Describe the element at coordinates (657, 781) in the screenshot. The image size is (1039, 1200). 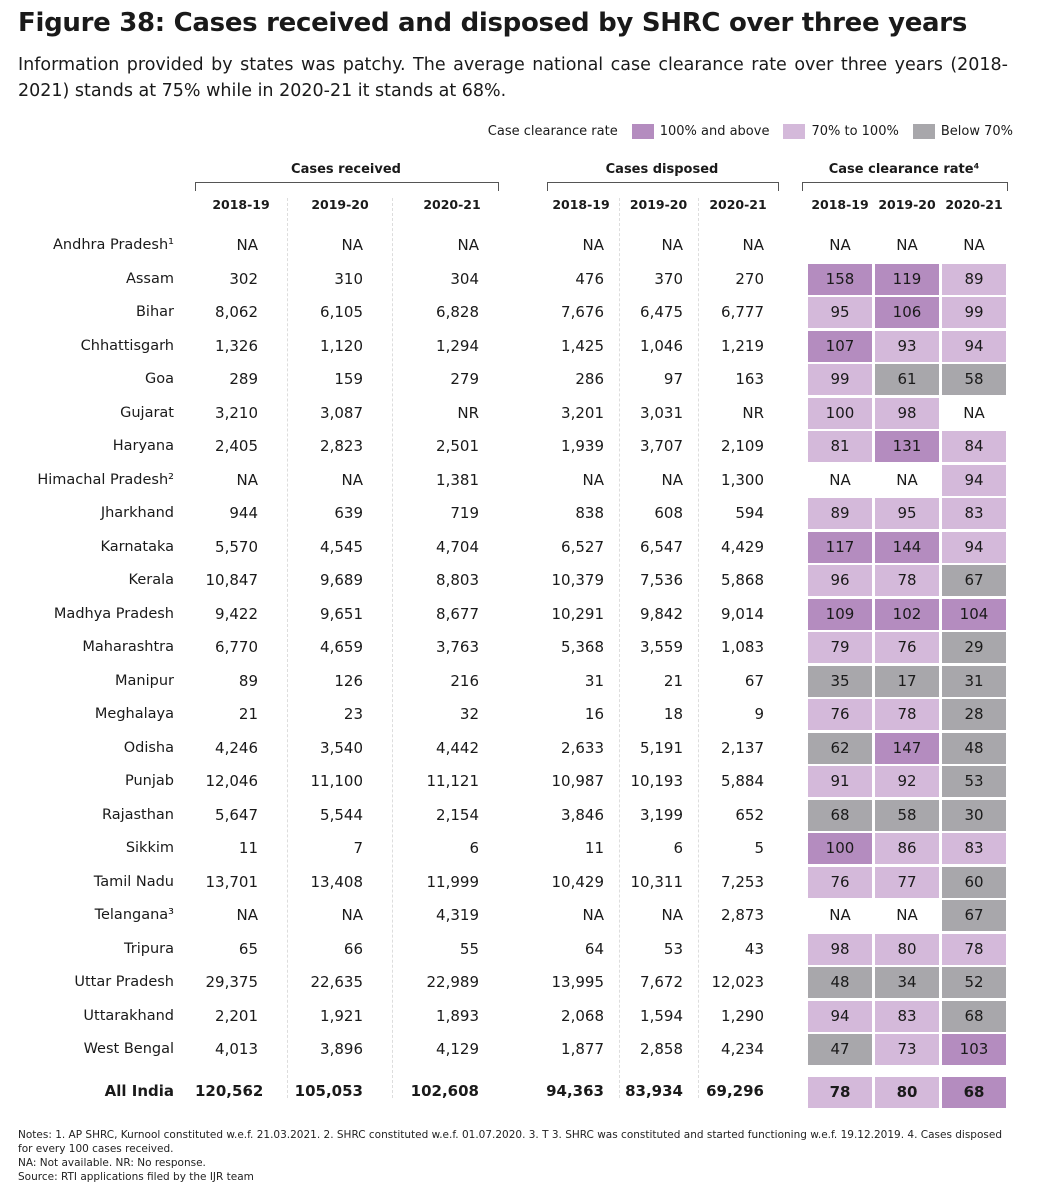
I see `cases-disposed-cell: 10,193` at that location.